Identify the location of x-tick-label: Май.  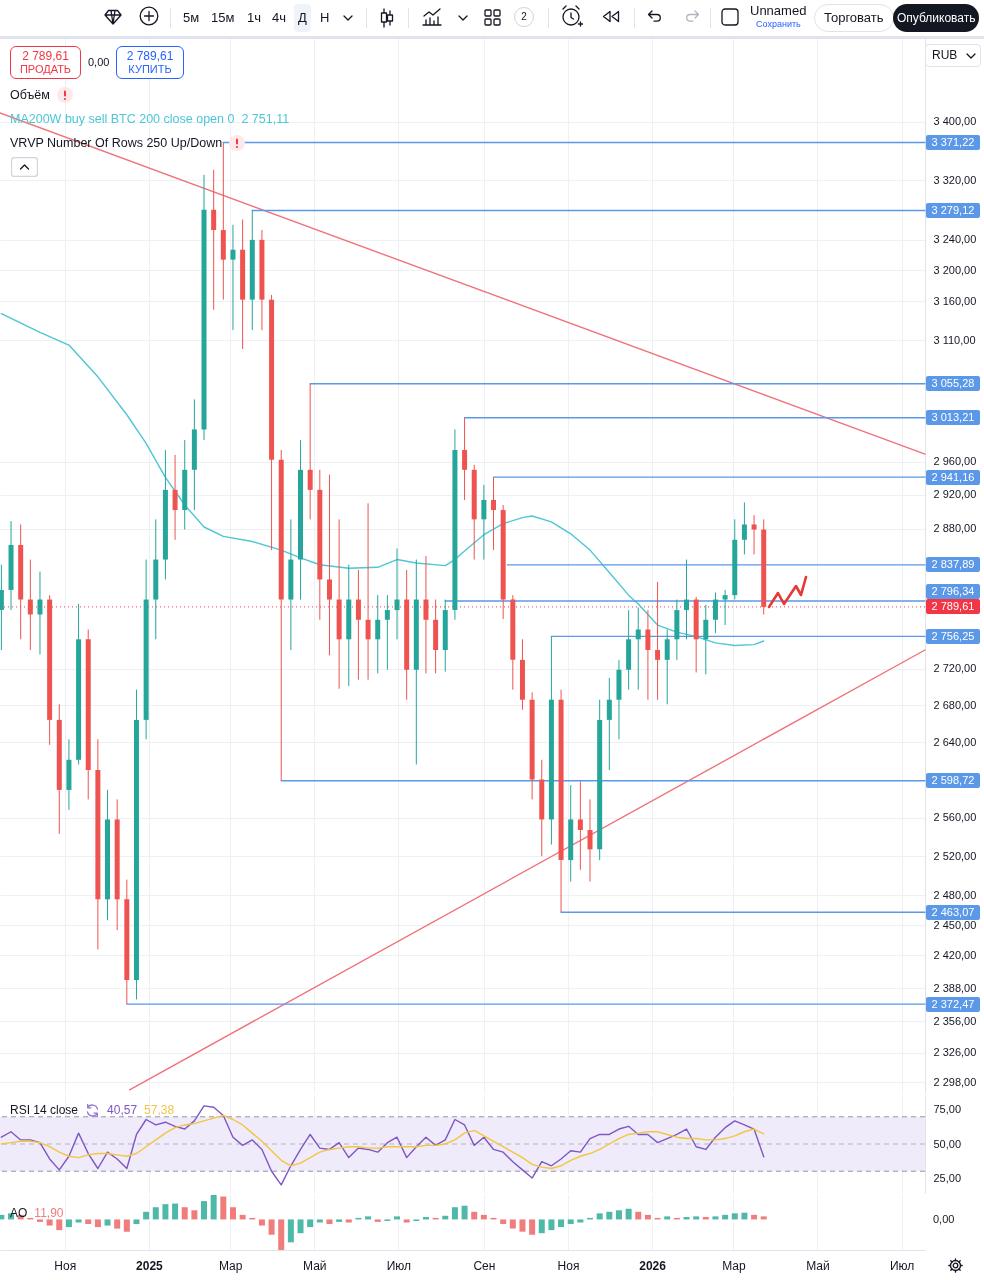
(315, 1265).